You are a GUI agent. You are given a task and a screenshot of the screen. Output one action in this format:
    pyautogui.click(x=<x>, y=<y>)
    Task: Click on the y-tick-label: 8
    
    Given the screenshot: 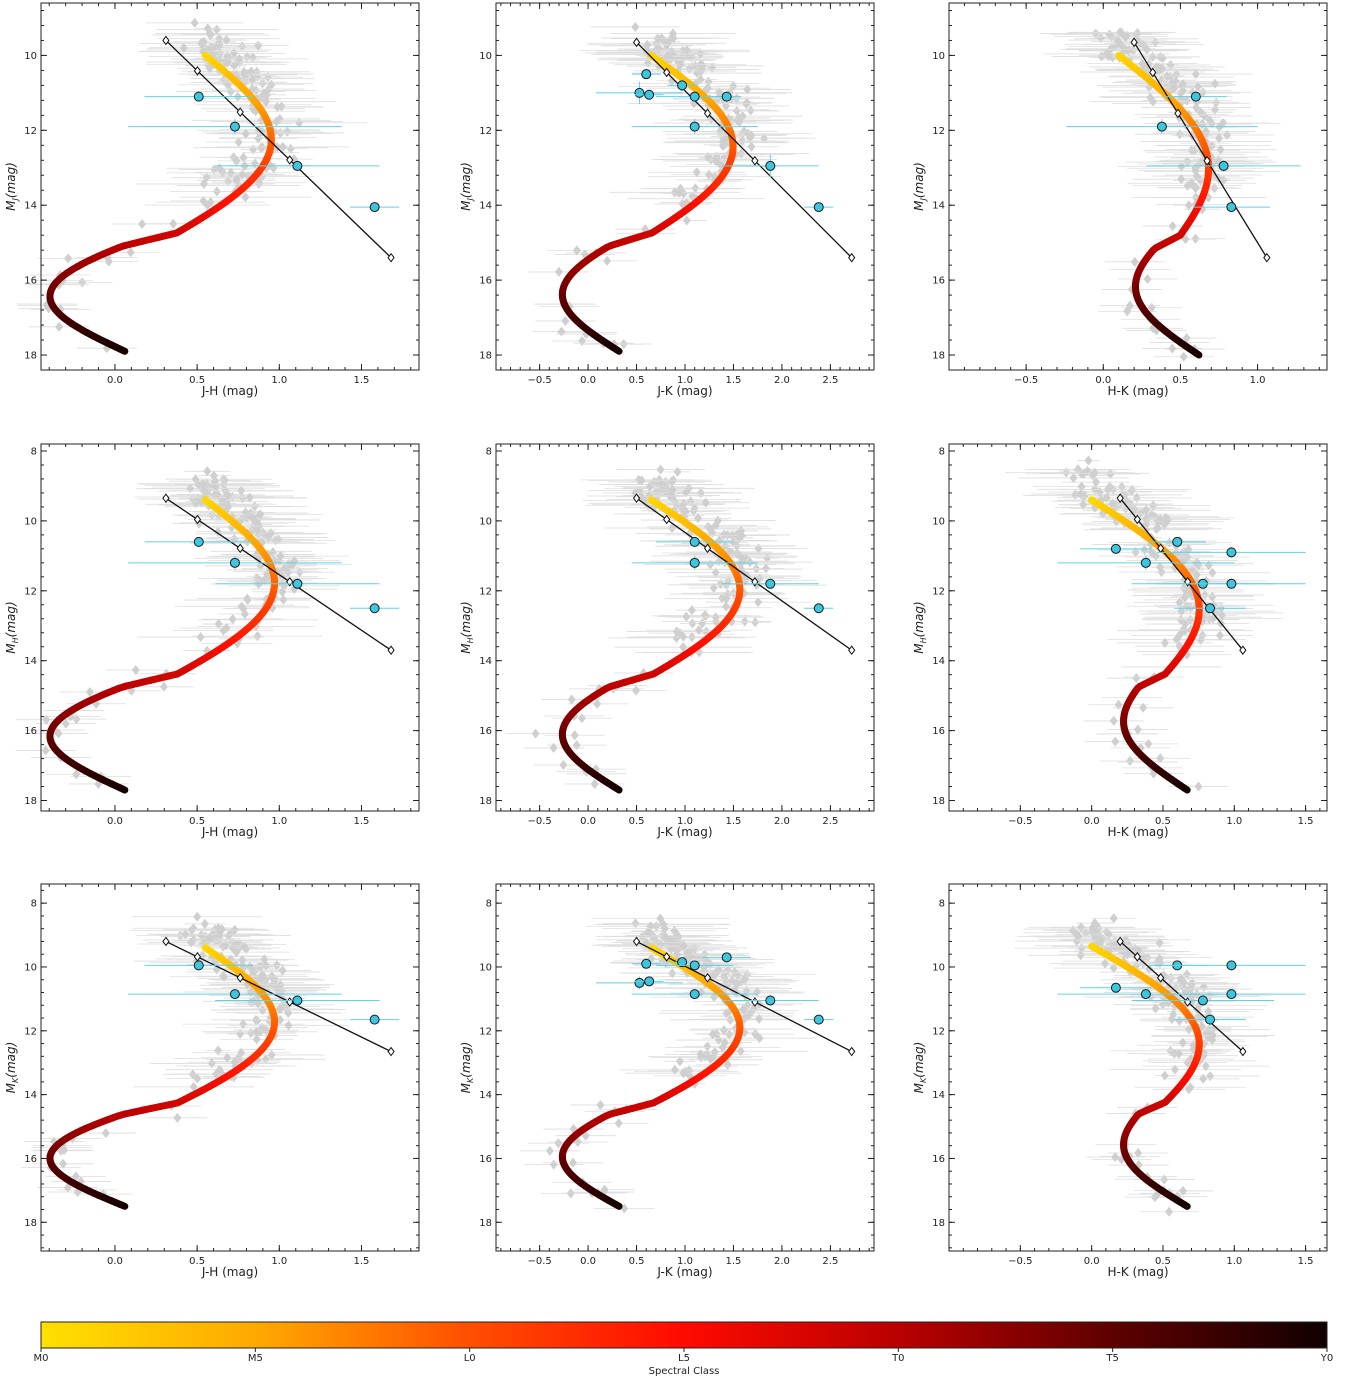 What is the action you would take?
    pyautogui.click(x=34, y=904)
    